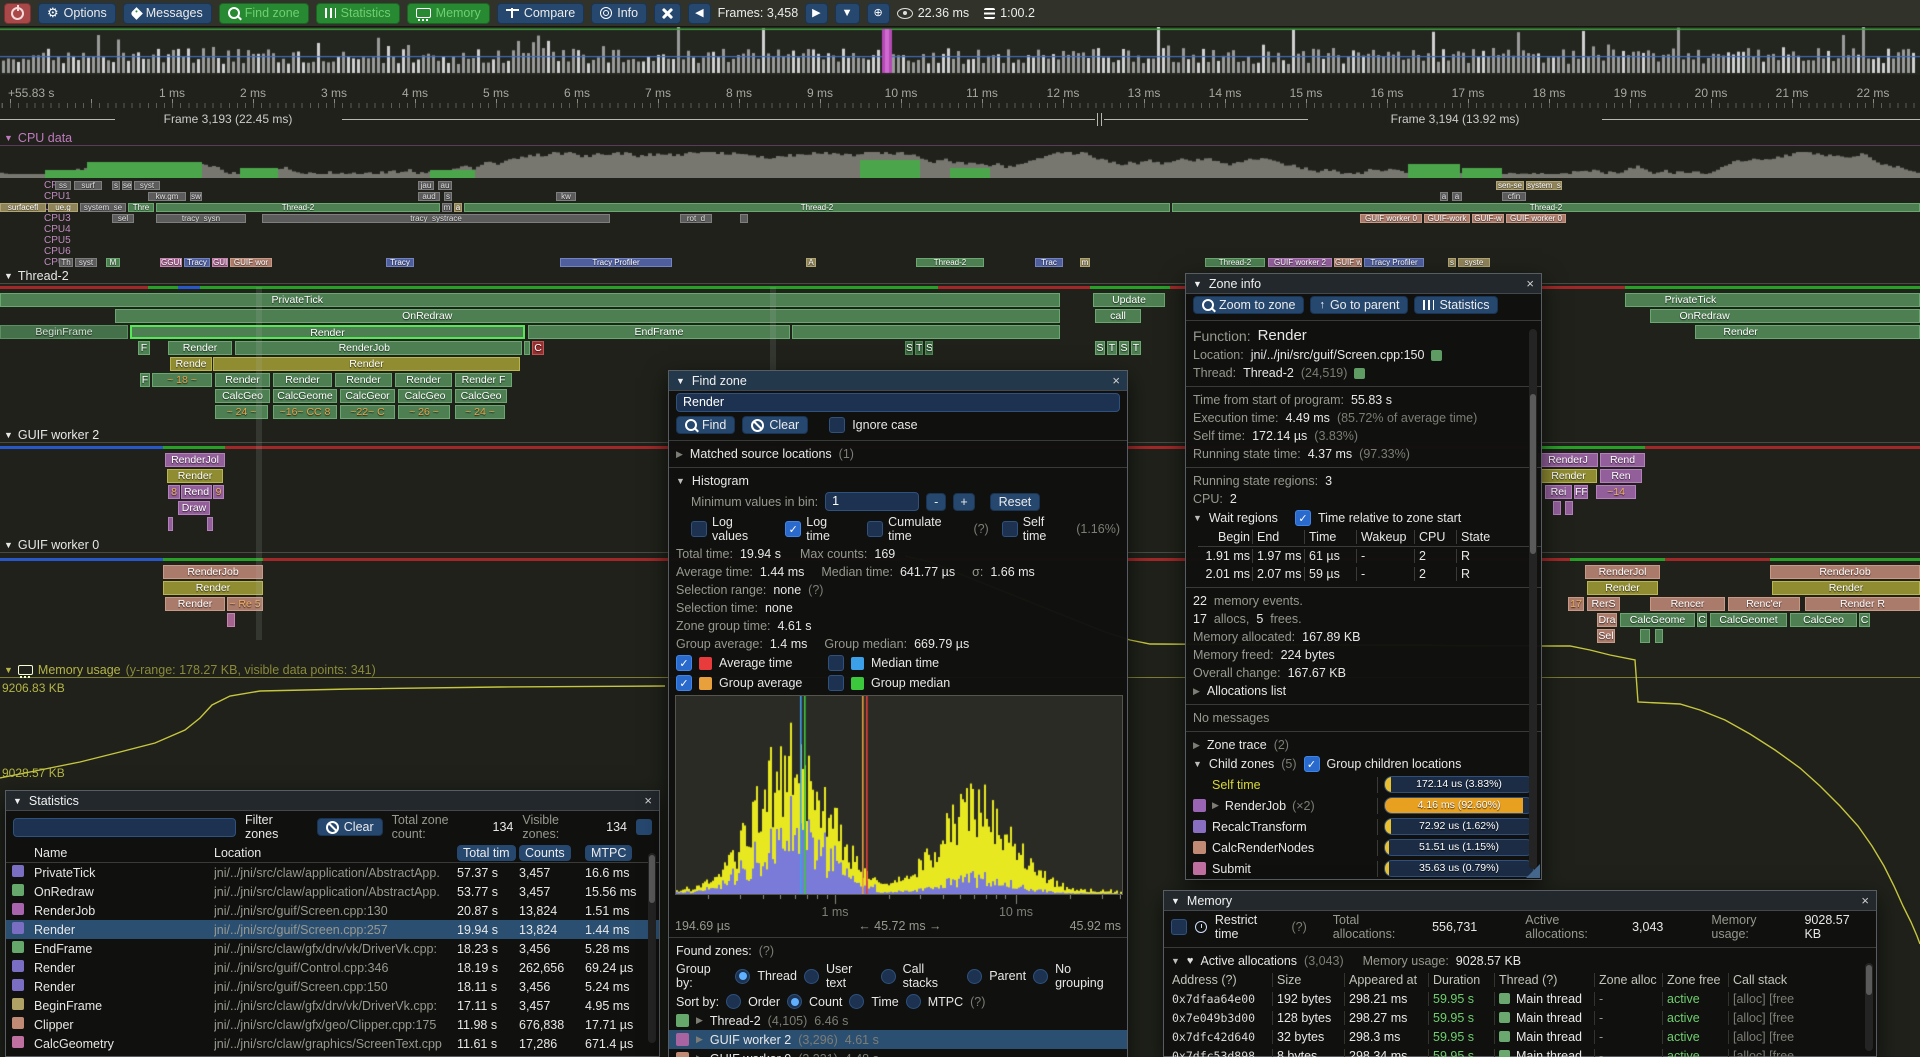 The width and height of the screenshot is (1920, 1057). Describe the element at coordinates (66, 262) in the screenshot. I see `cpu-zone-chip: Th` at that location.